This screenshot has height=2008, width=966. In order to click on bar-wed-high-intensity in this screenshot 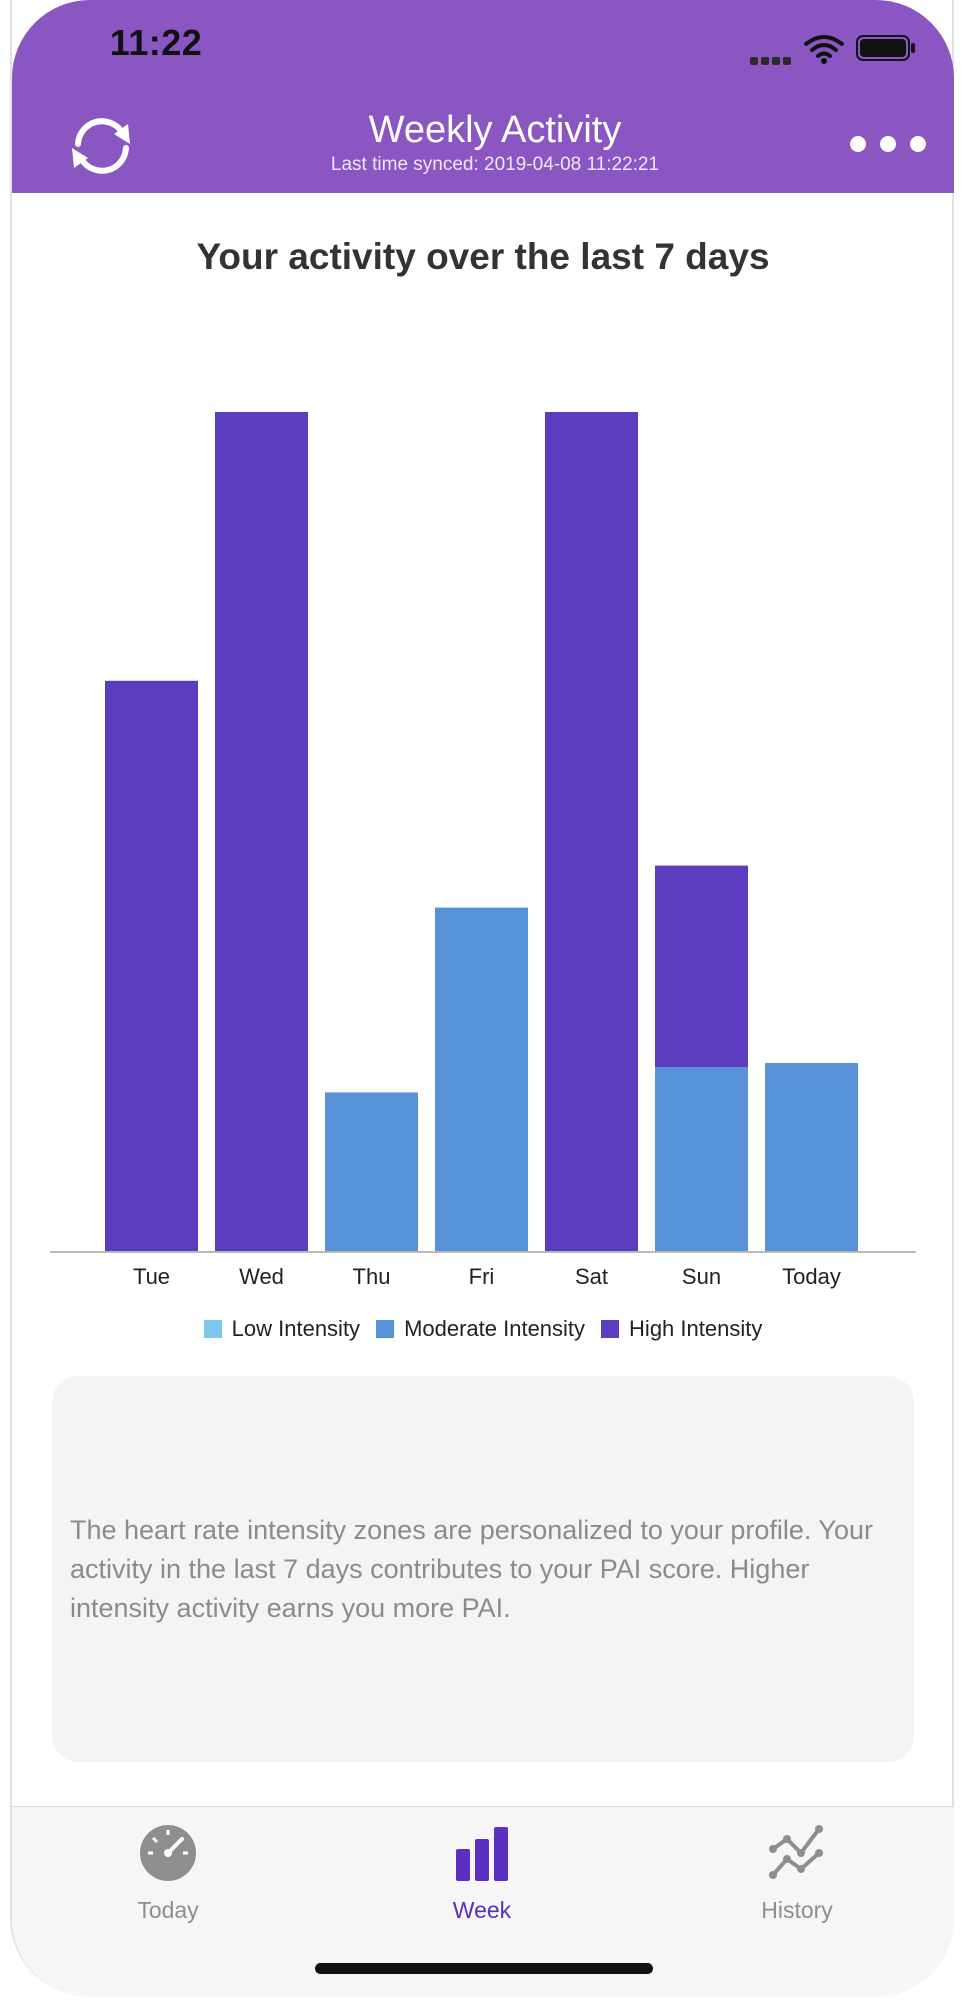, I will do `click(261, 832)`.